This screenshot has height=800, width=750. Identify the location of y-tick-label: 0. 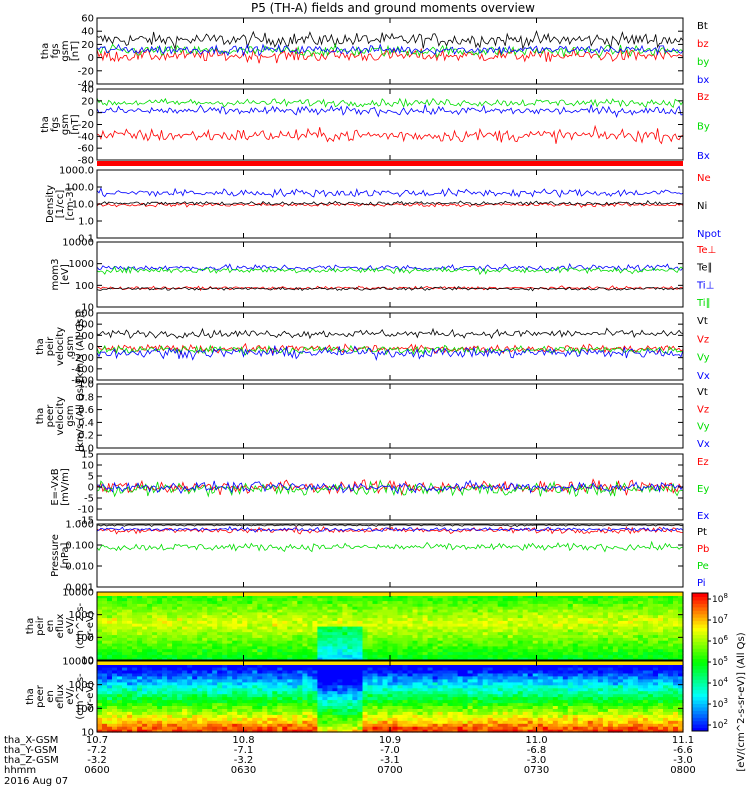
(91, 488).